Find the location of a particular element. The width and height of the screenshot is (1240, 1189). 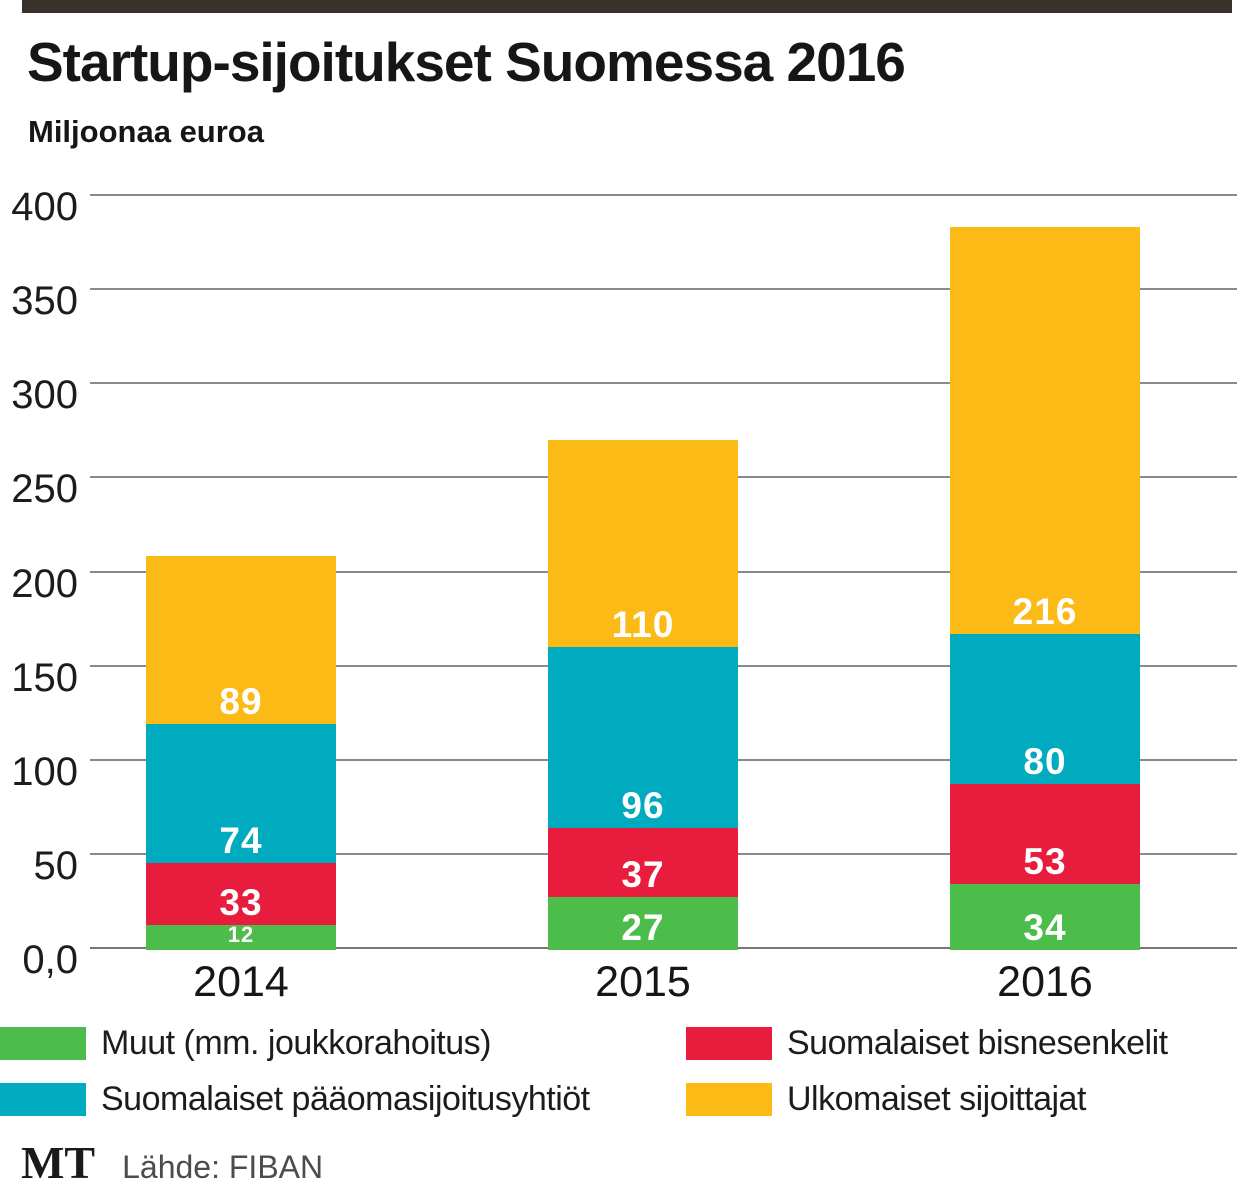

x-axis-label: 2015 is located at coordinates (643, 982).